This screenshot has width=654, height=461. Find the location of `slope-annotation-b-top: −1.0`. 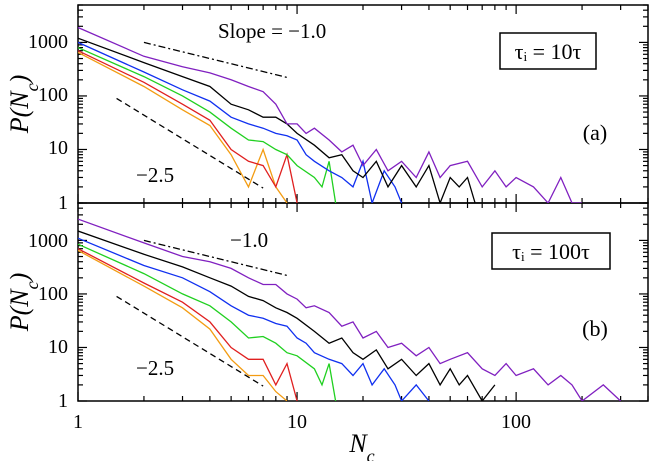

slope-annotation-b-top: −1.0 is located at coordinates (249, 240).